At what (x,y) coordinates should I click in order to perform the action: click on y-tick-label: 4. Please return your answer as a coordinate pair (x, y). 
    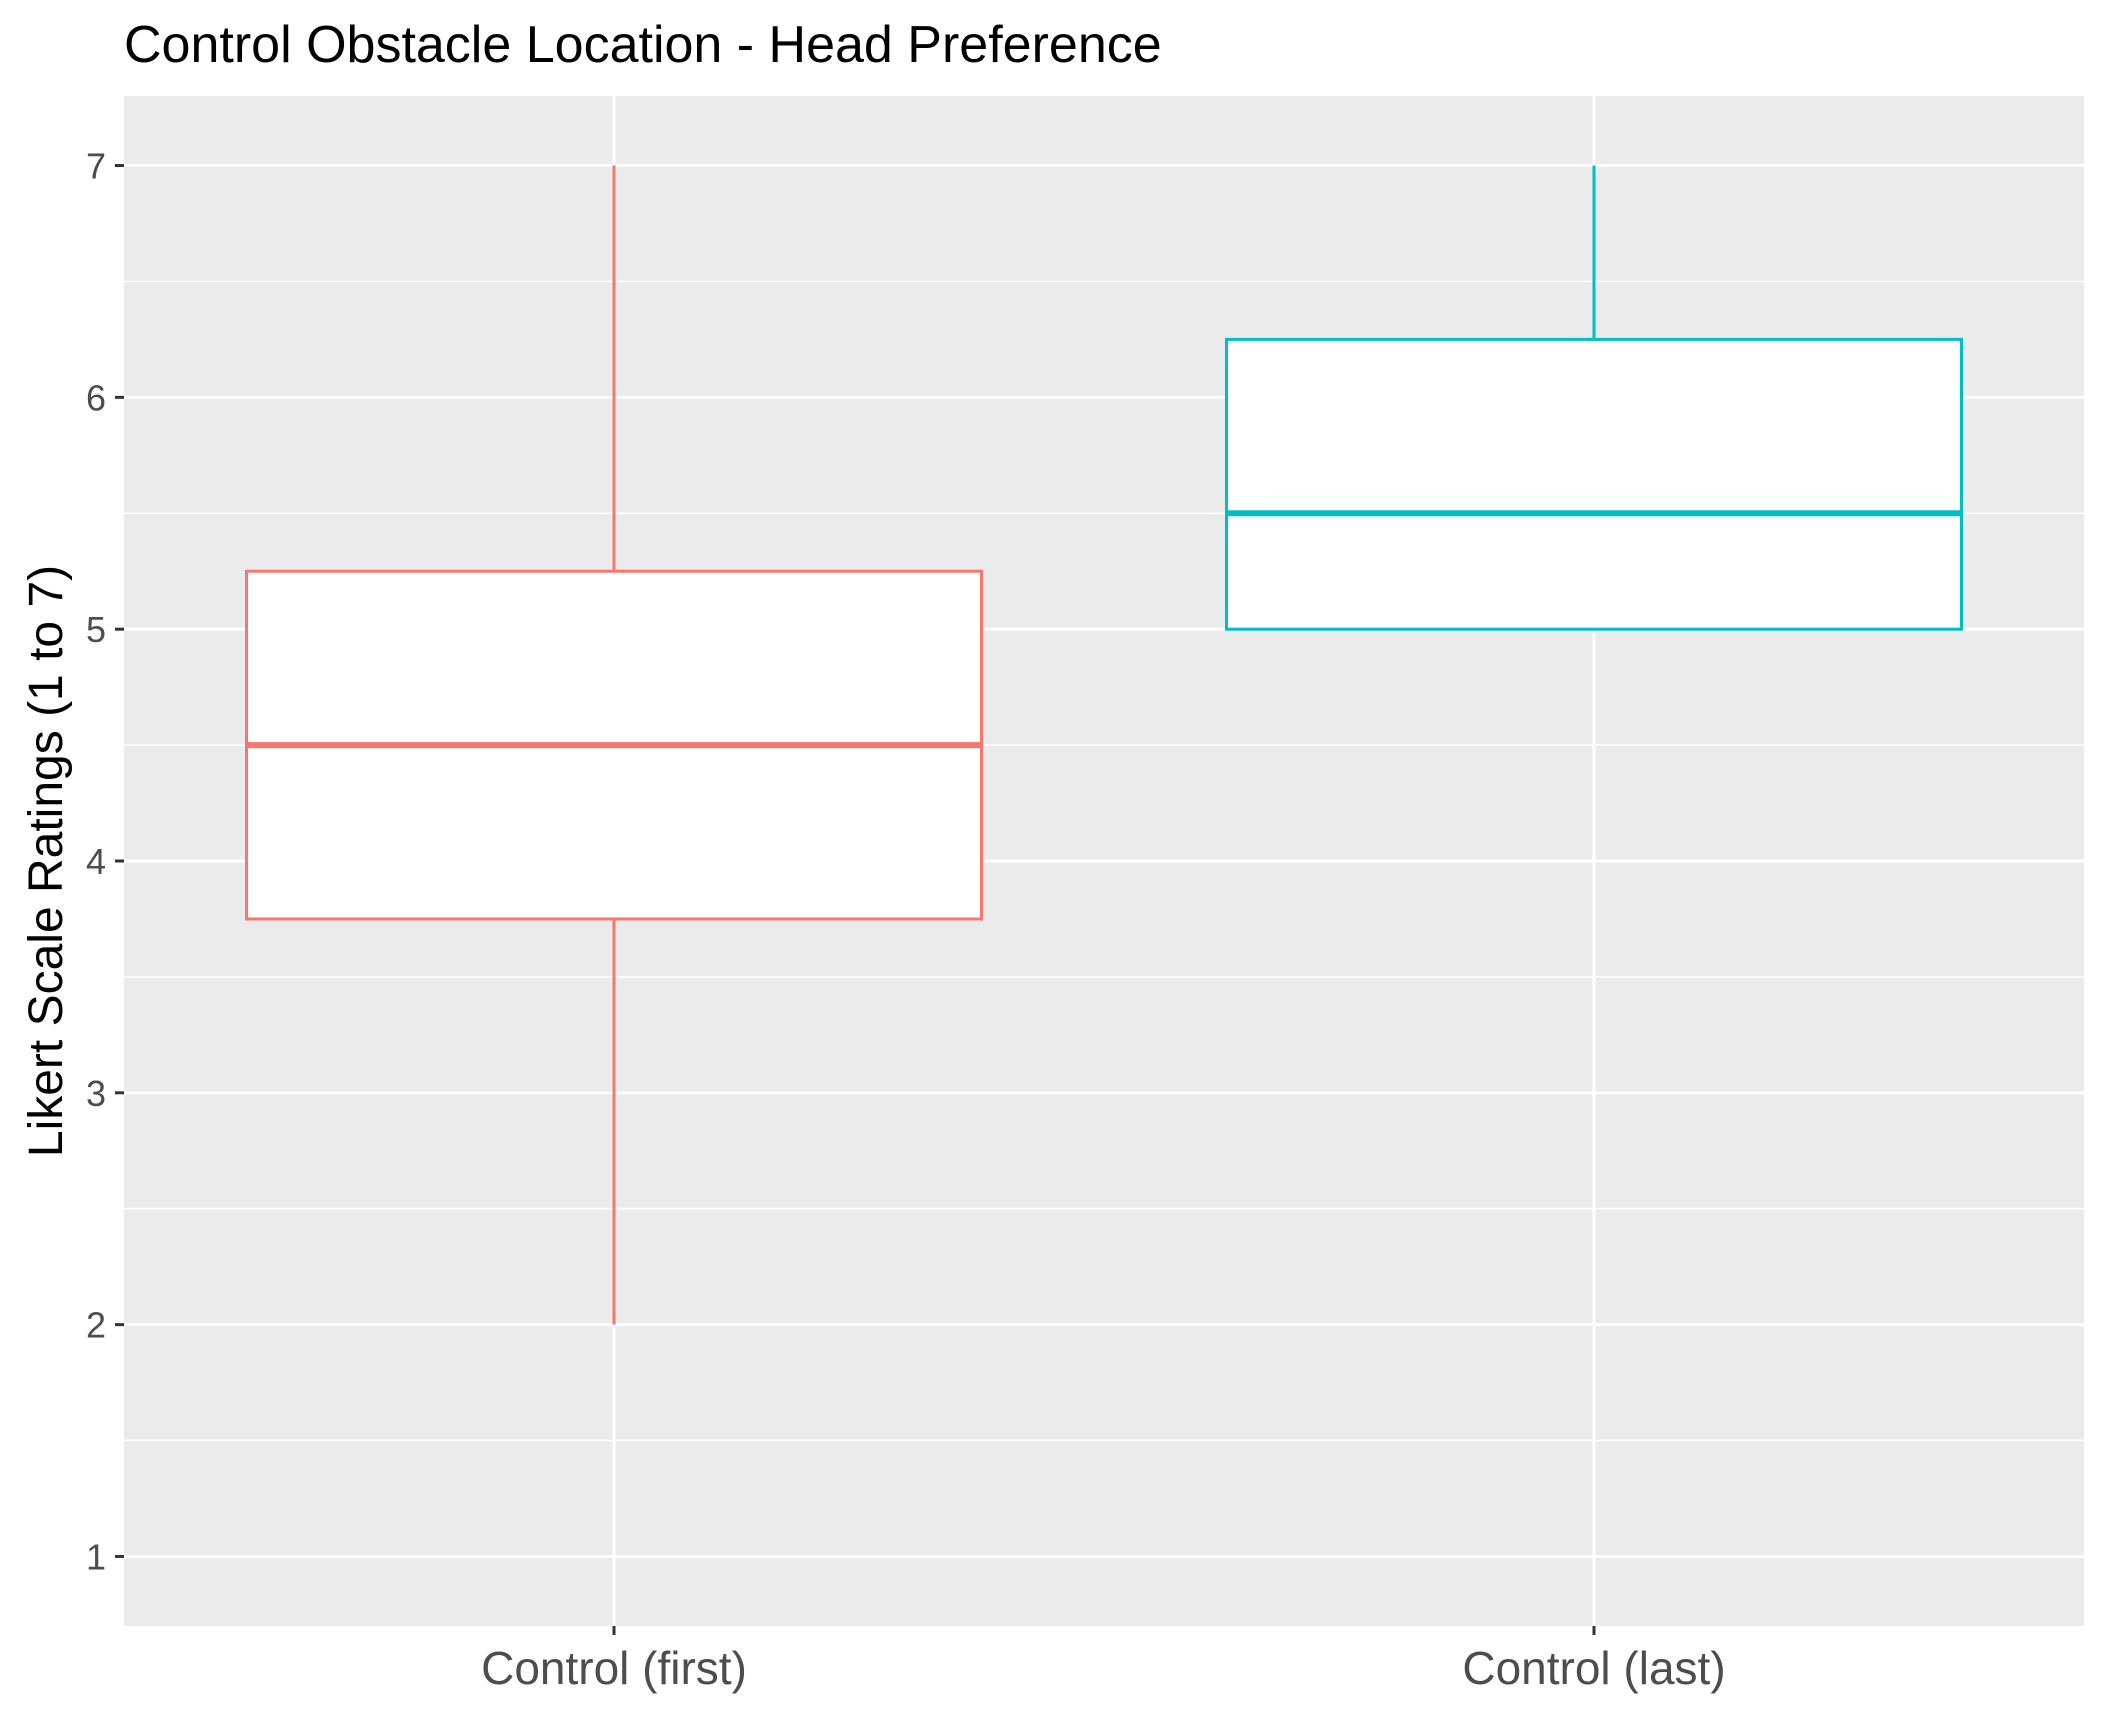
    Looking at the image, I should click on (96, 861).